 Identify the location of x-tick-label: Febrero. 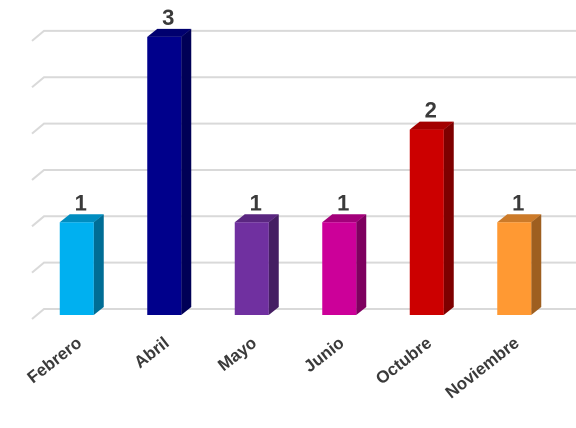
(55, 360).